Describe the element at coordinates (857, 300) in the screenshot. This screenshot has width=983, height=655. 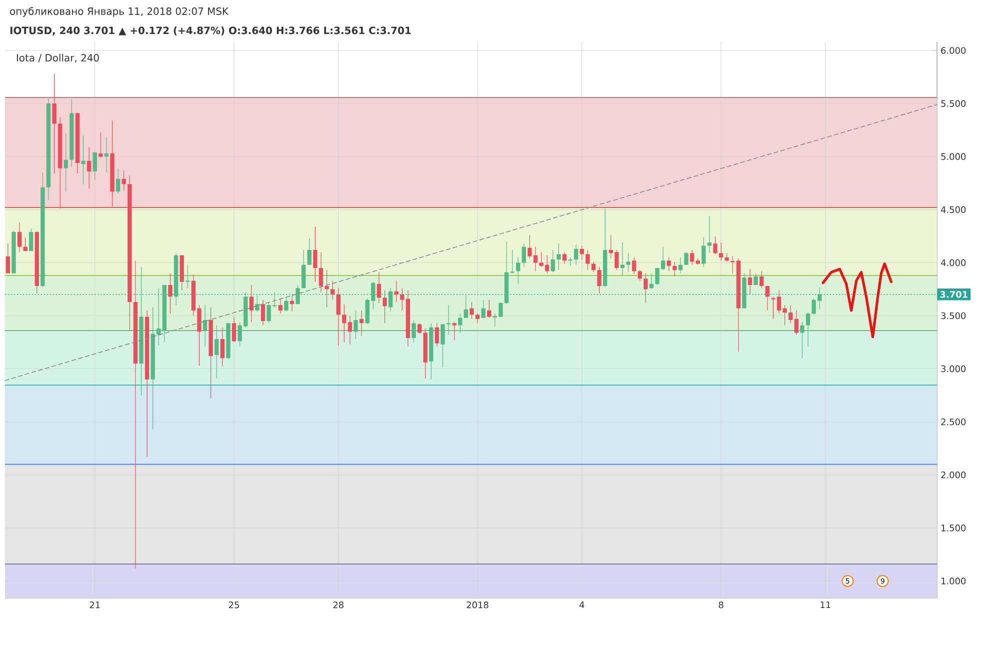
I see `line-series` at that location.